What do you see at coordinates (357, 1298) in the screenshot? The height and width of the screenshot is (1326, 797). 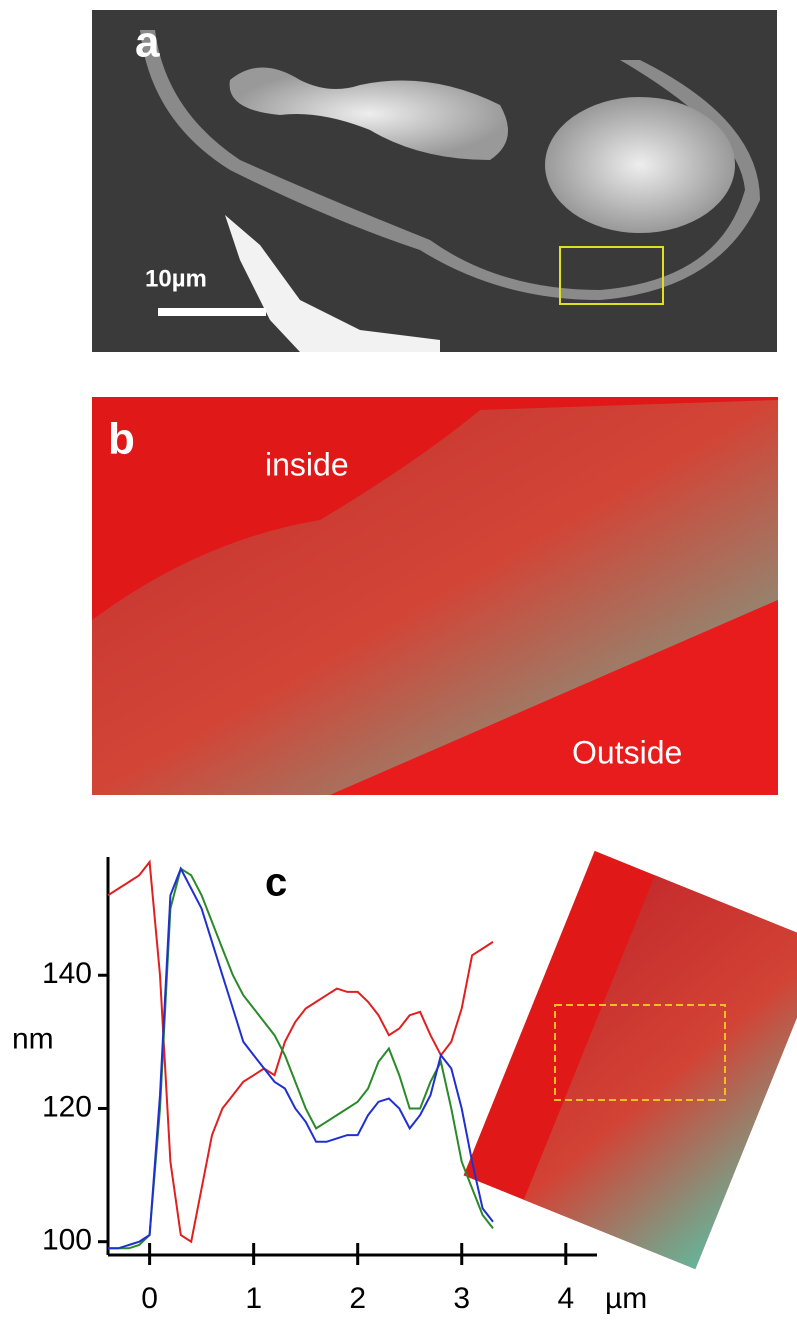 I see `x-tick-label: 2` at bounding box center [357, 1298].